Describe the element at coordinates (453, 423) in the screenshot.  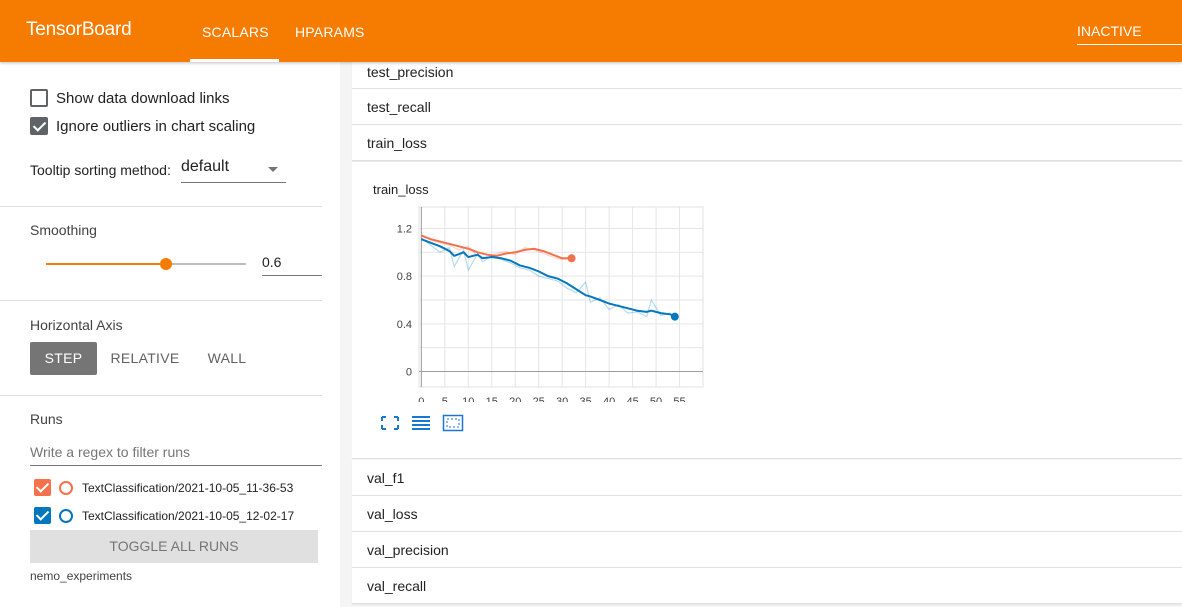
I see `zoom-selection-icon` at that location.